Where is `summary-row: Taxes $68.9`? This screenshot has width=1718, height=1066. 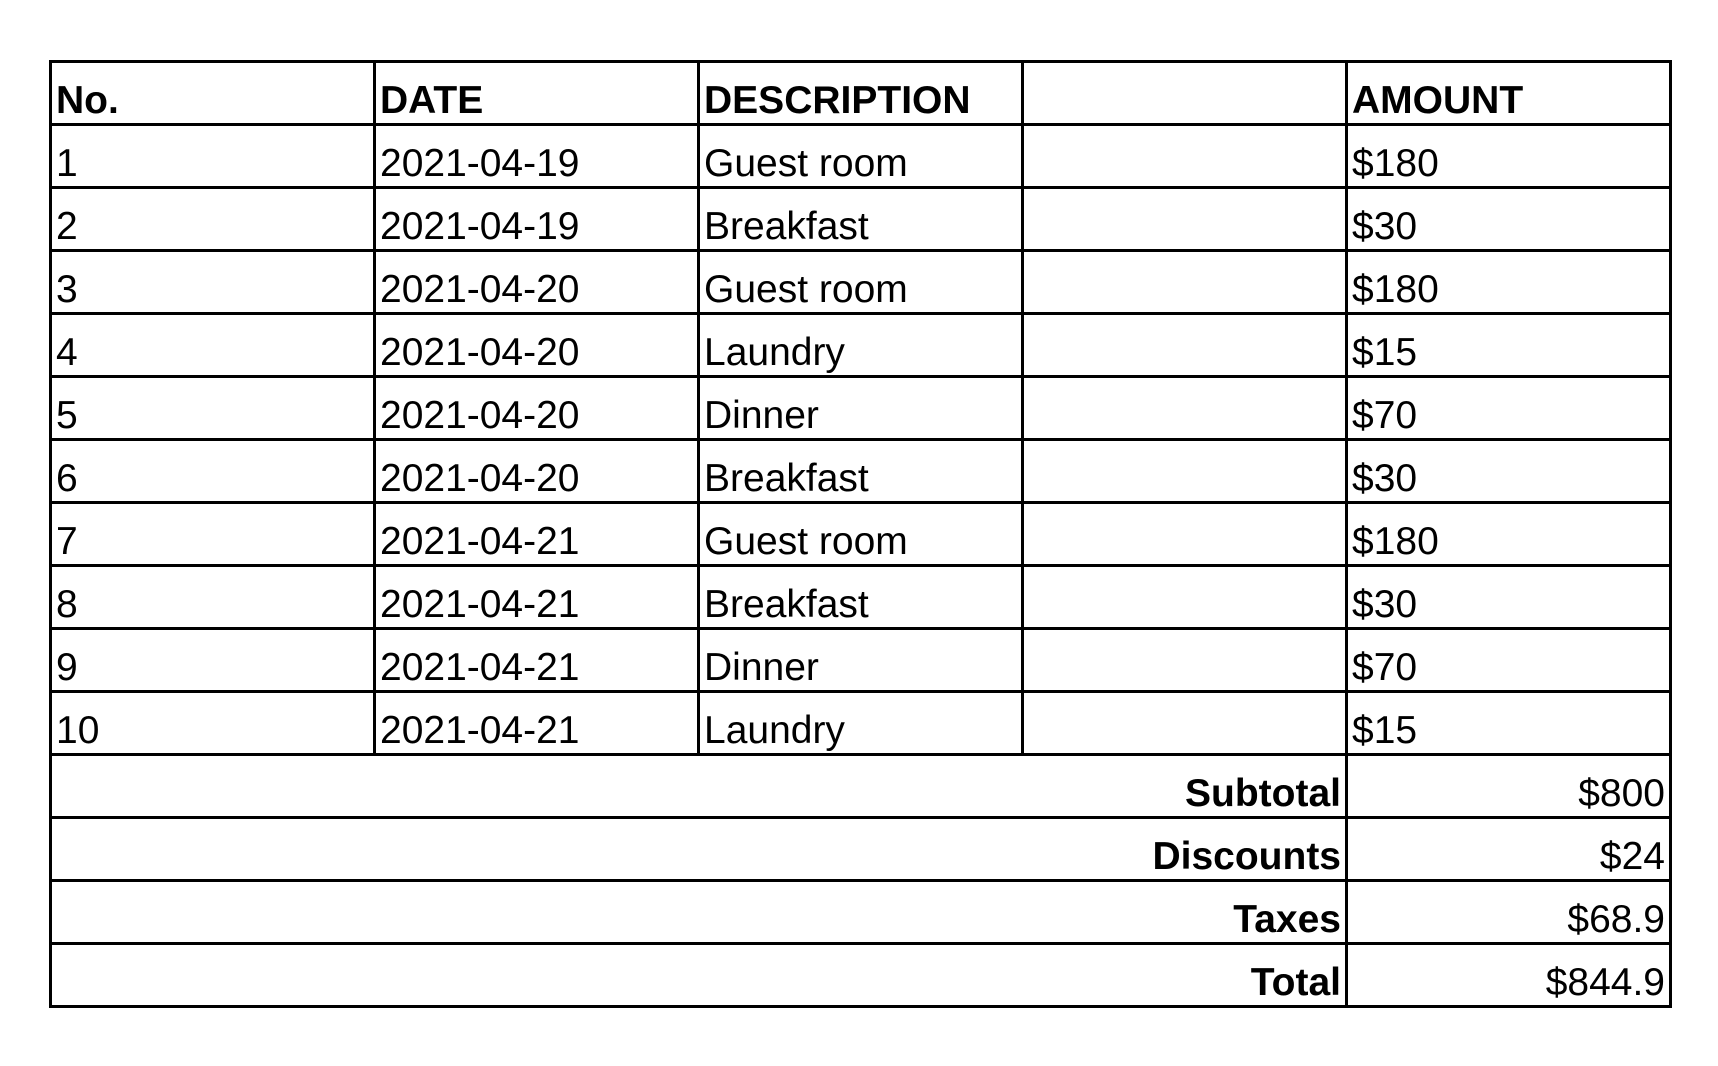
summary-row: Taxes $68.9 is located at coordinates (860, 912).